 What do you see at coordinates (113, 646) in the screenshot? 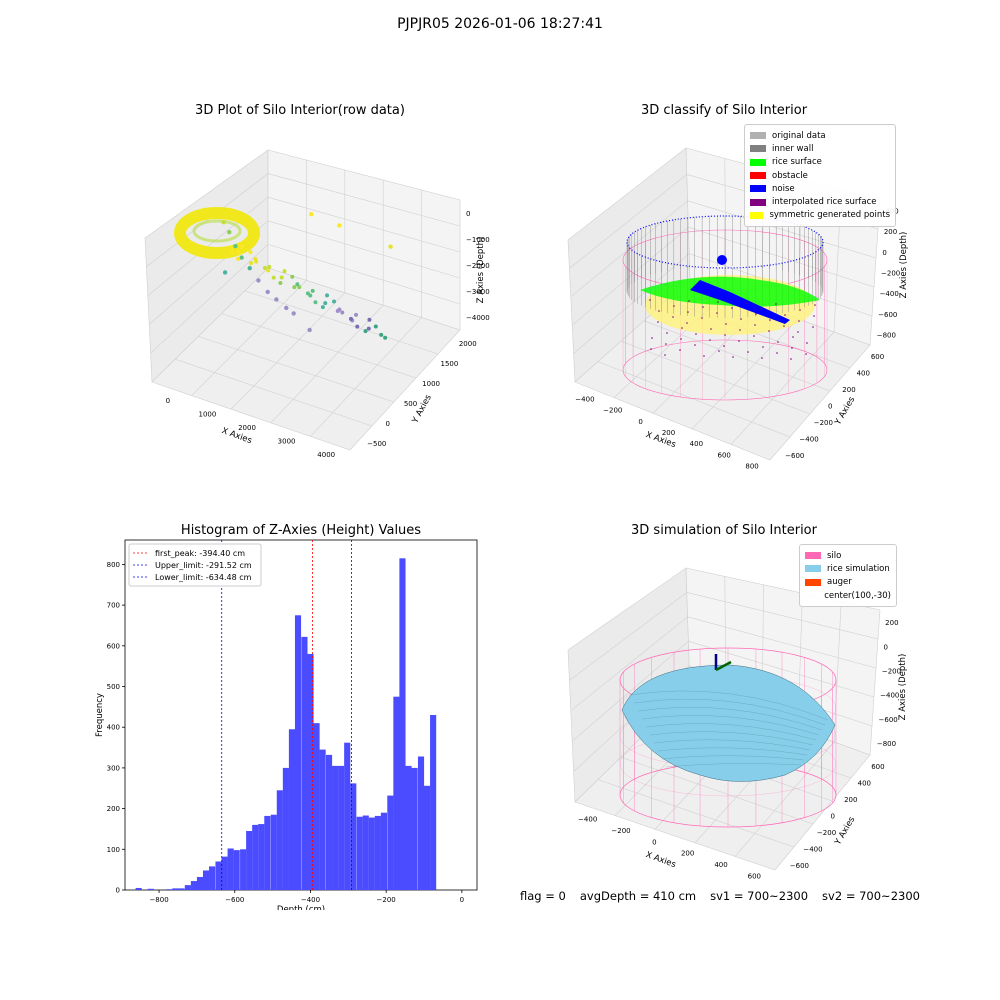
I see `chart3-y-tick: 600` at bounding box center [113, 646].